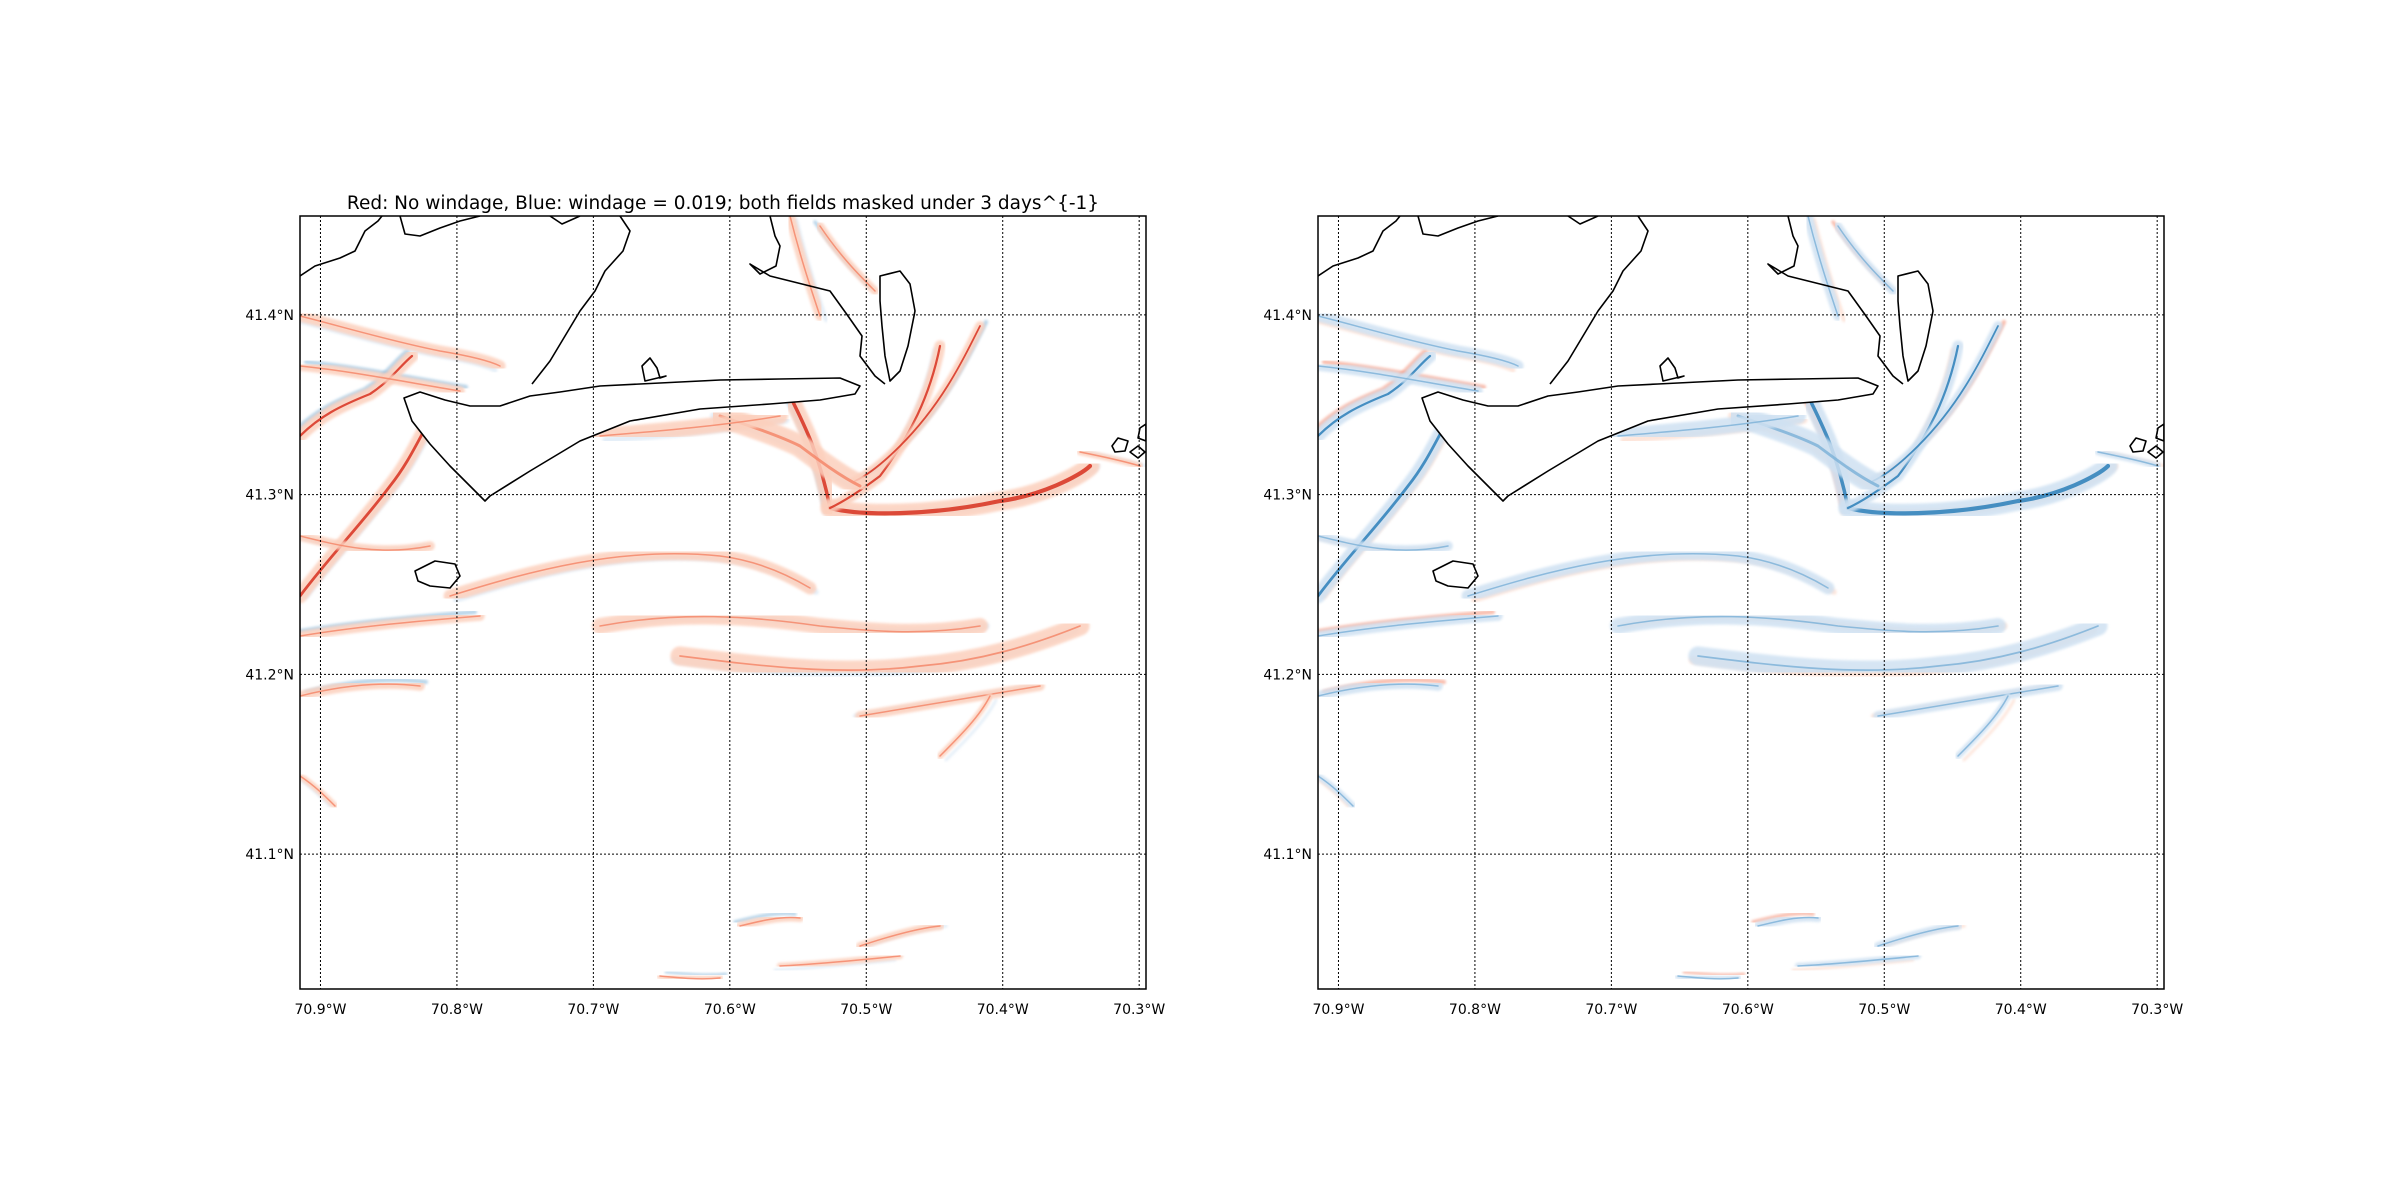 This screenshot has width=2400, height=1203. Describe the element at coordinates (320, 1010) in the screenshot. I see `lon-tick-label: 70.9°W` at that location.